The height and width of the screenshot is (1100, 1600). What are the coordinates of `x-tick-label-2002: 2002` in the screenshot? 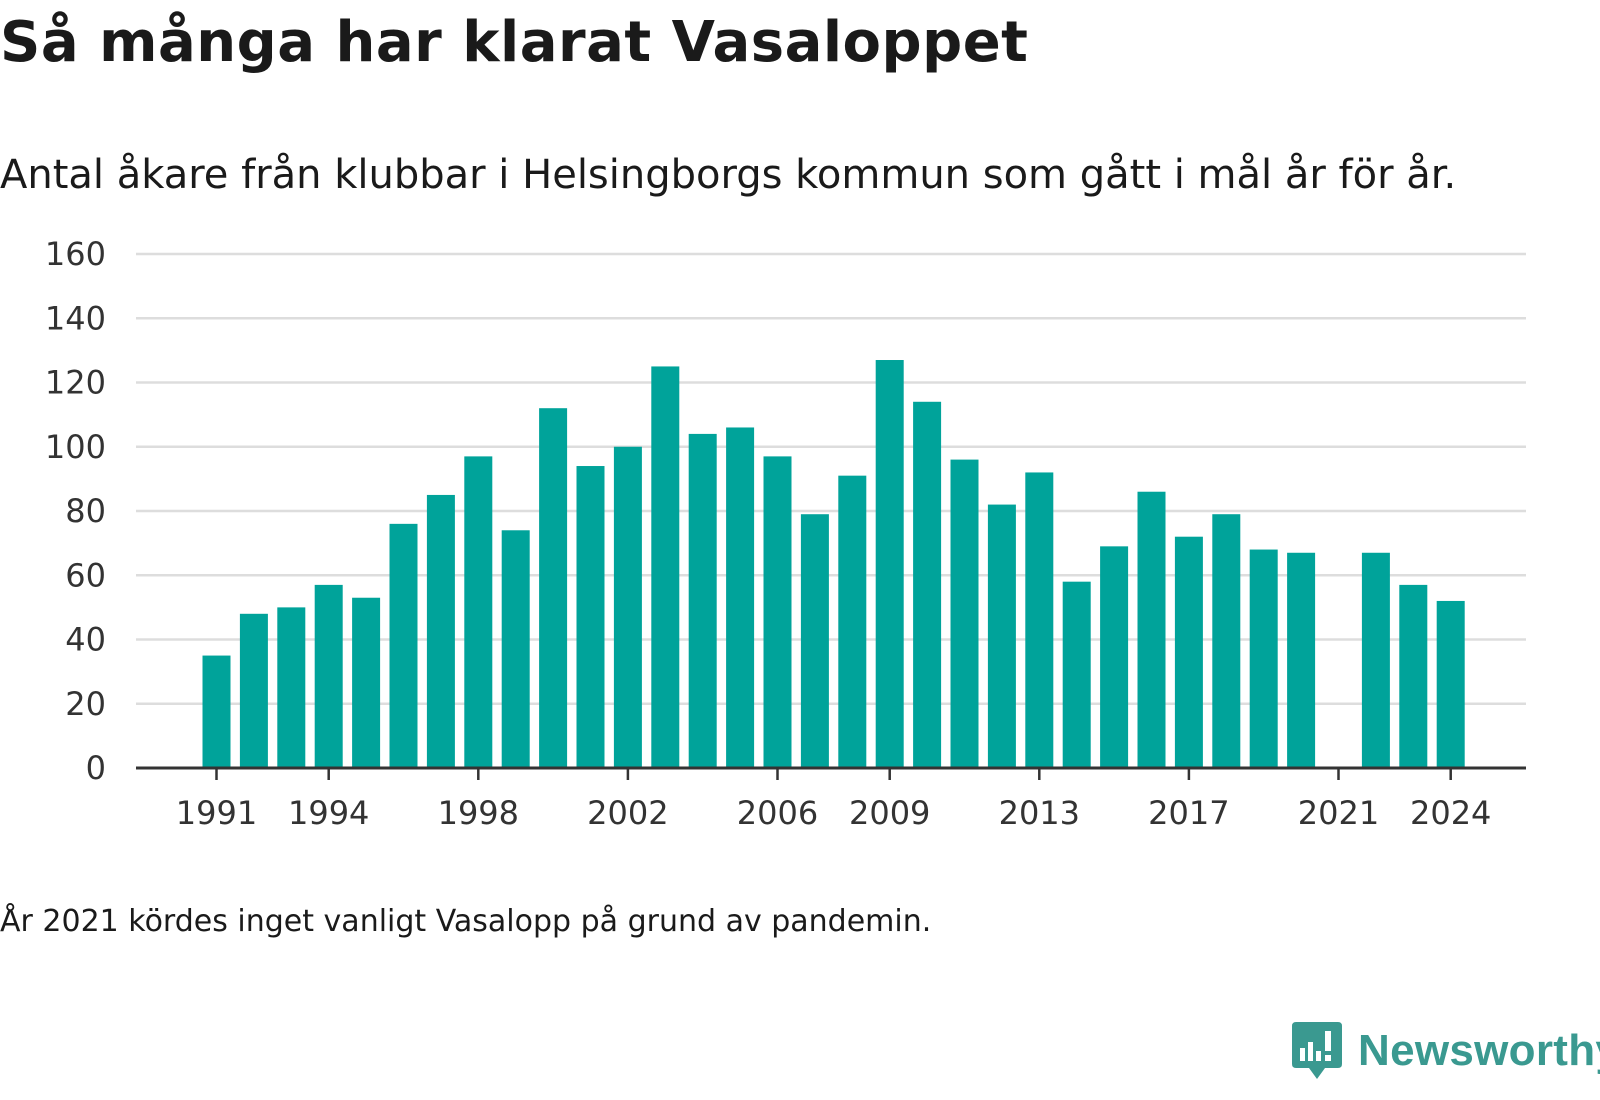 It's located at (627, 813).